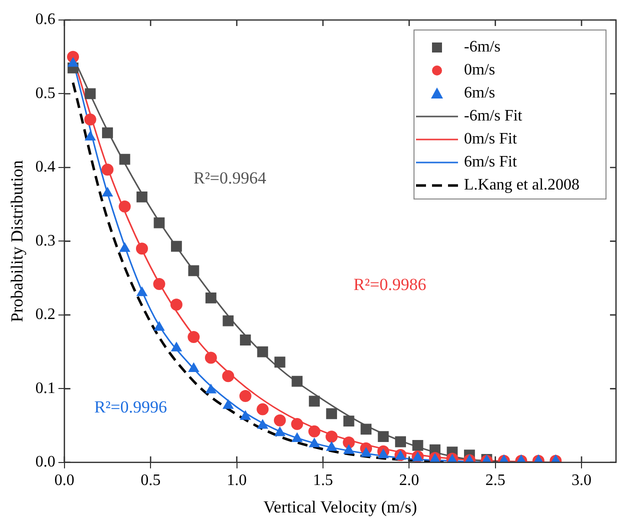  What do you see at coordinates (130, 406) in the screenshot?
I see `annotation: R²=0.9996` at bounding box center [130, 406].